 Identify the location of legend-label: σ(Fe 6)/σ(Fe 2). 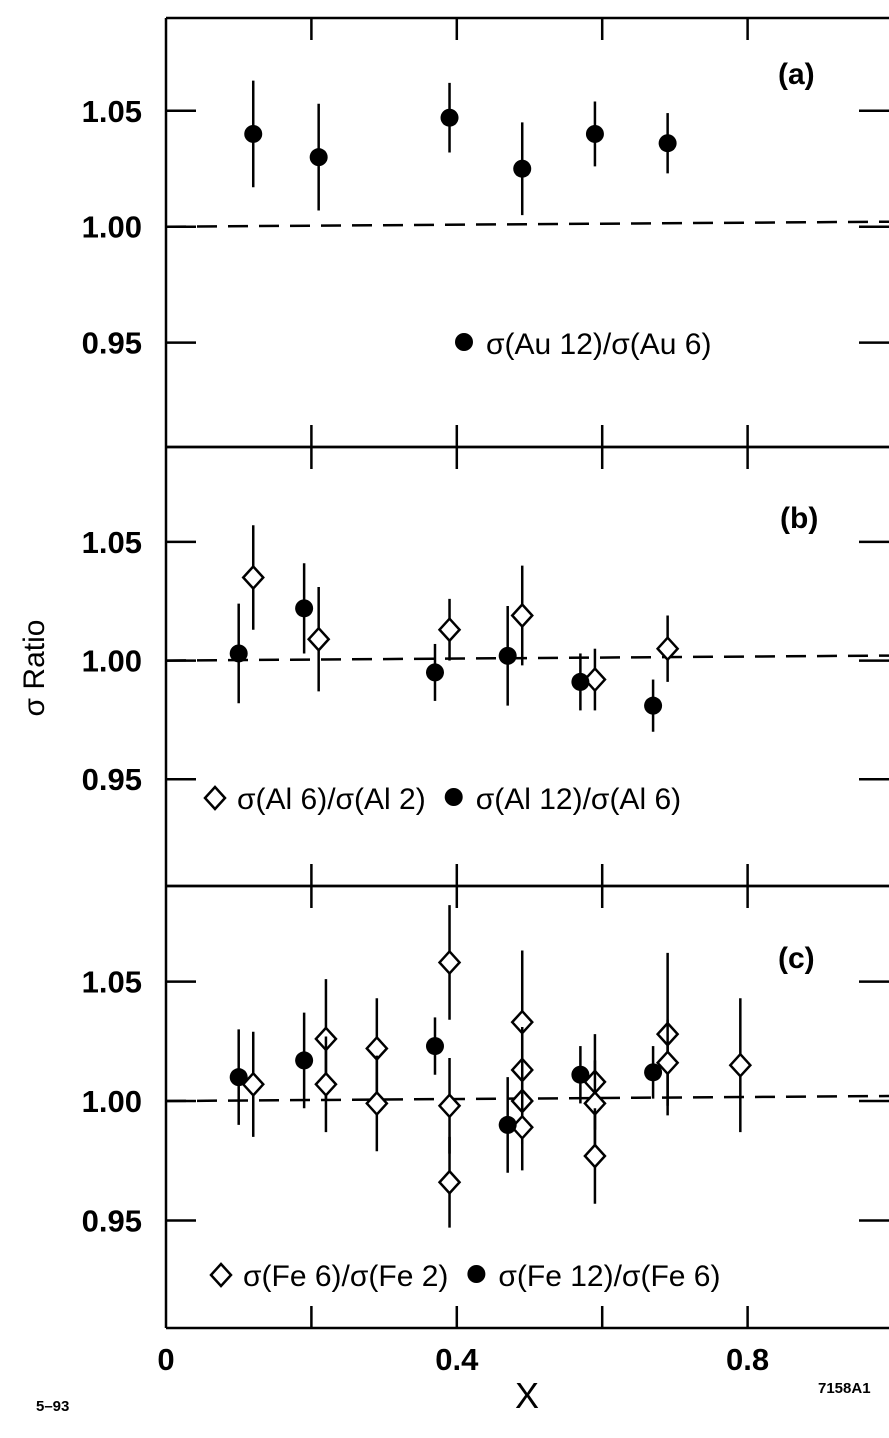
(345, 1276).